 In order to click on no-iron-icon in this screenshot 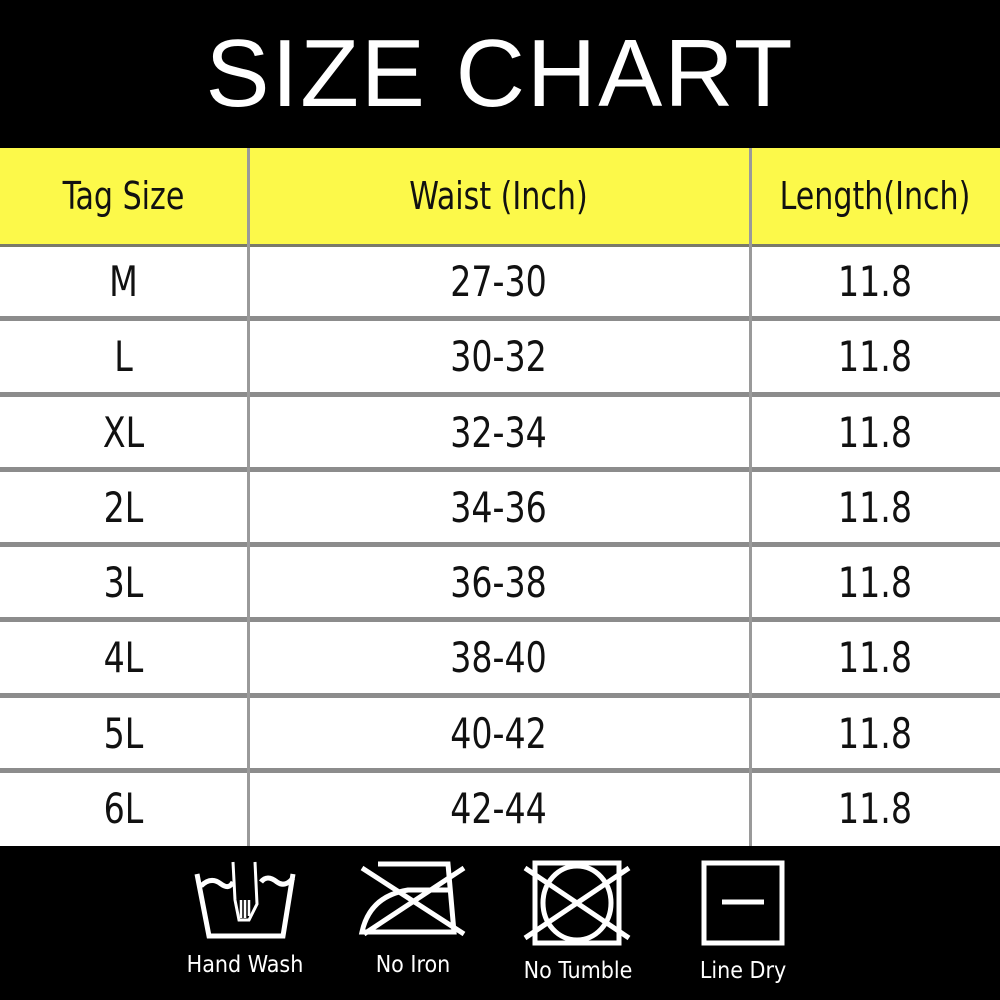, I will do `click(412, 899)`.